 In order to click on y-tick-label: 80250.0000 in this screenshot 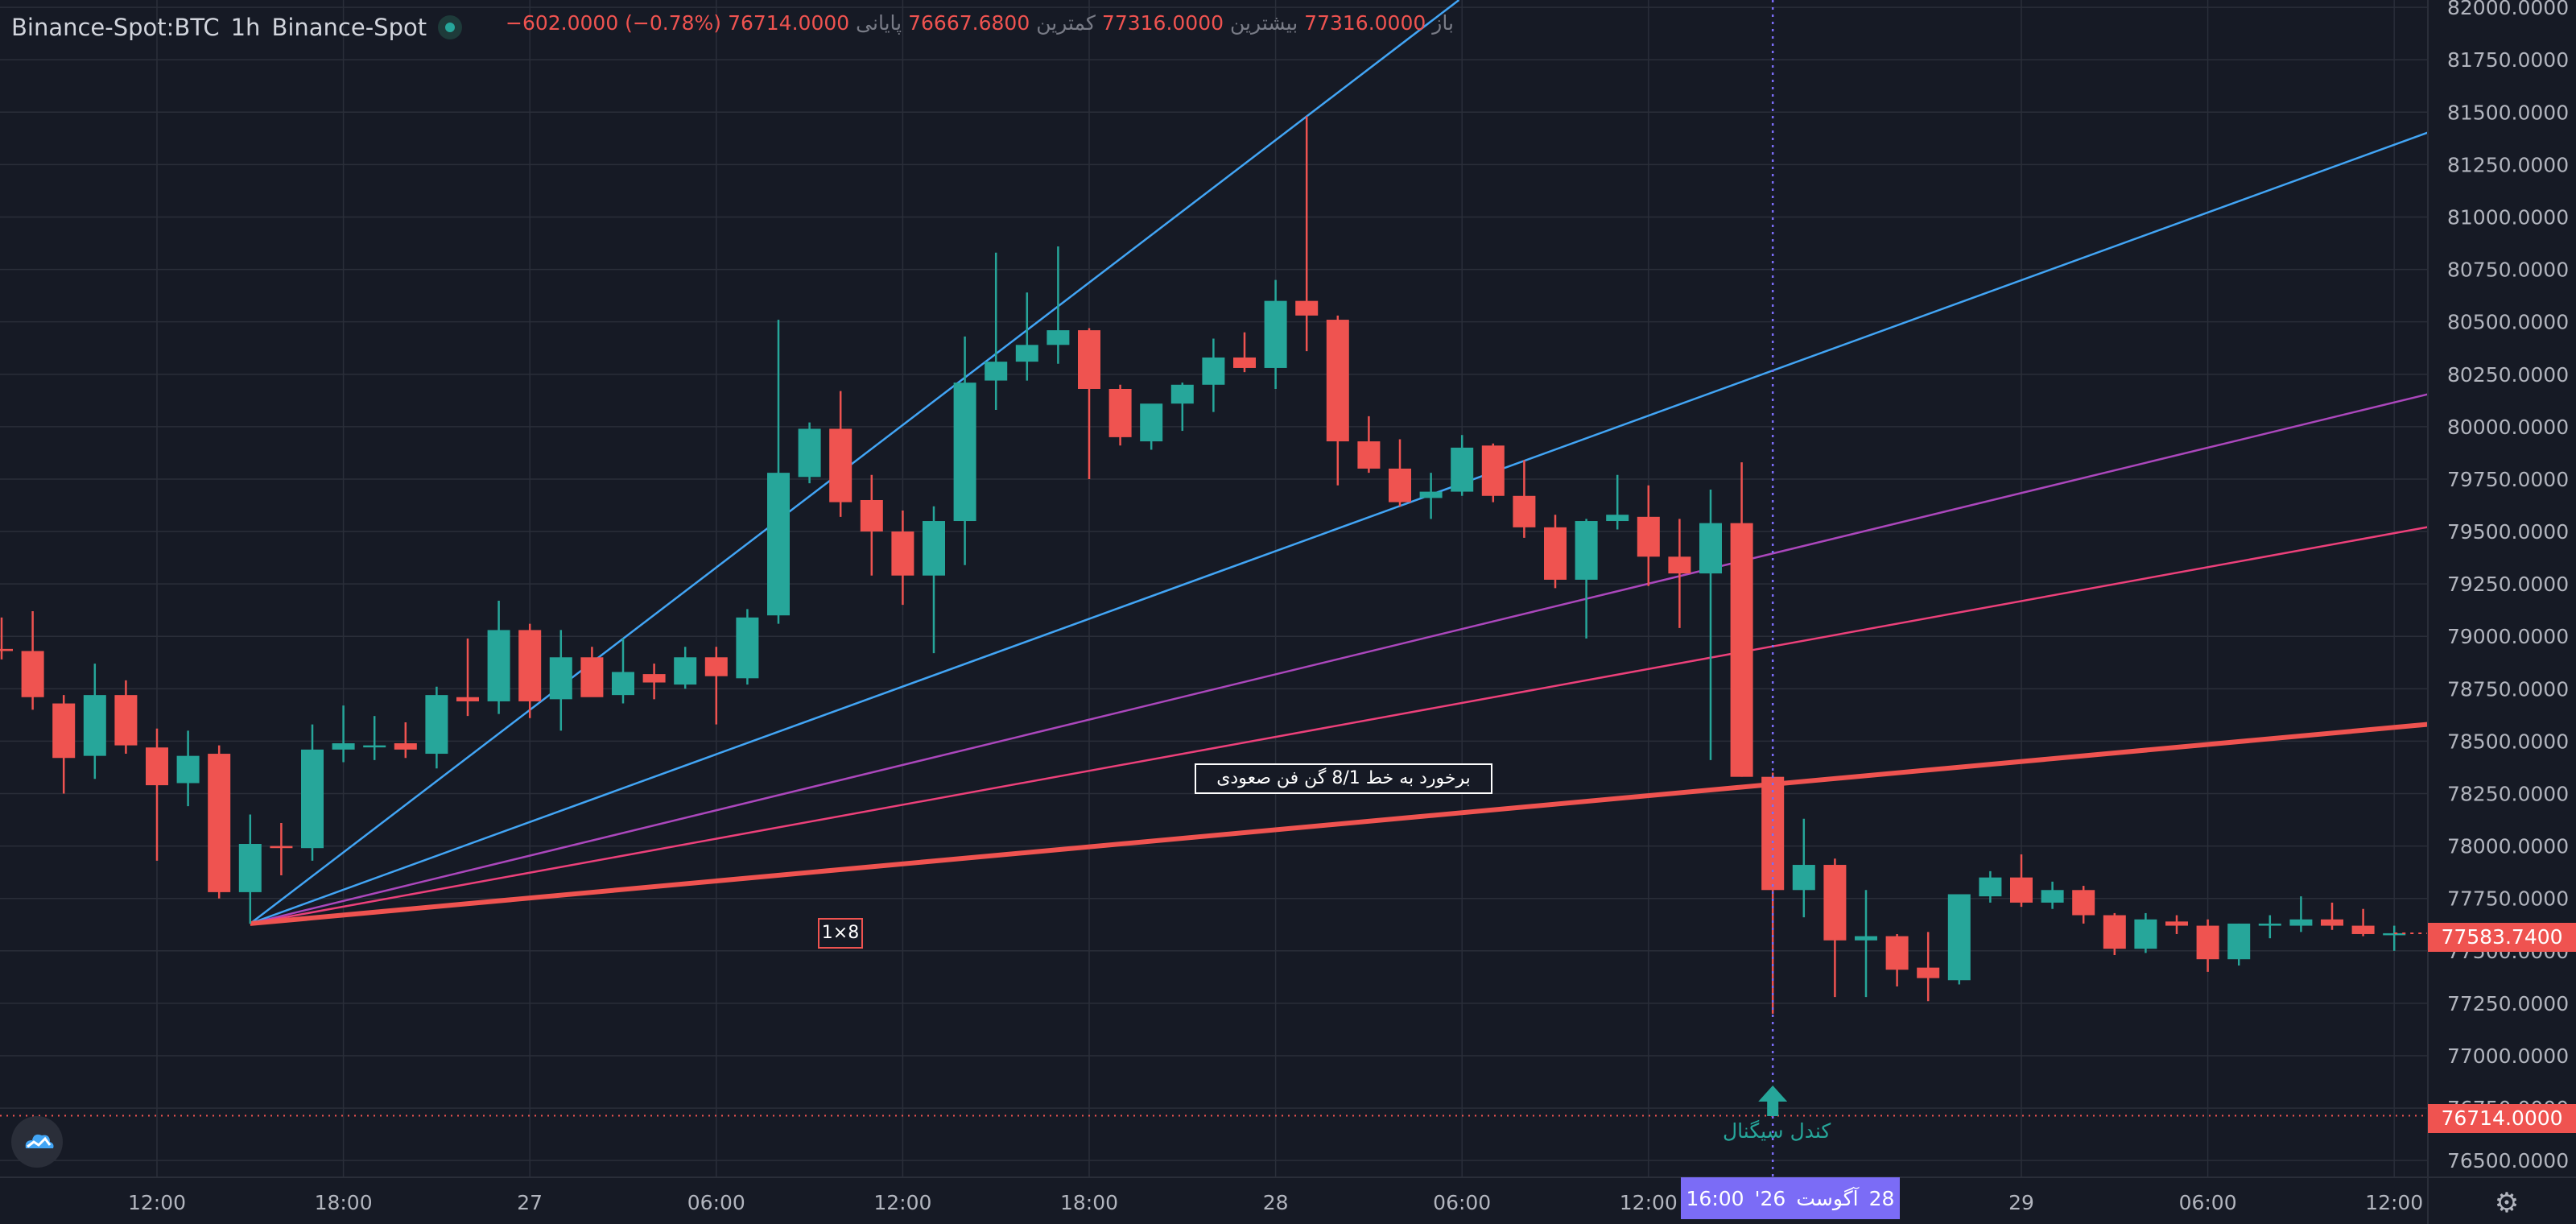, I will do `click(2508, 375)`.